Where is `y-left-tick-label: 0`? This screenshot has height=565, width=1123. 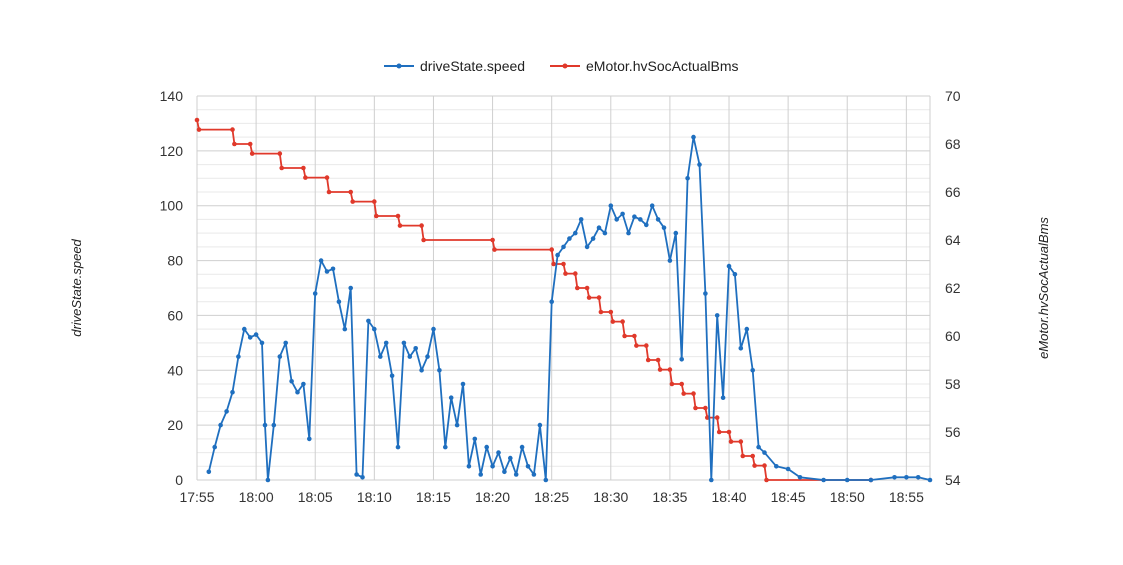
y-left-tick-label: 0 is located at coordinates (179, 480).